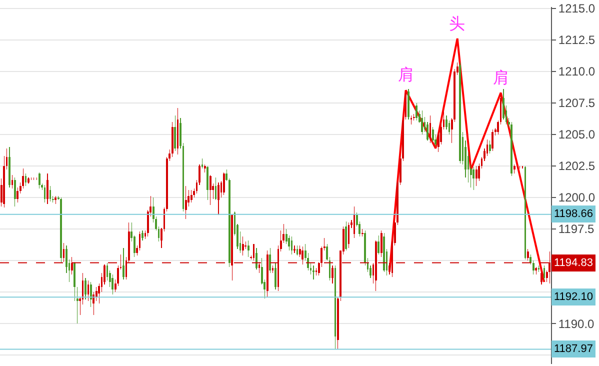  Describe the element at coordinates (573, 297) in the screenshot. I see `ref-line-label: 1192.10` at that location.